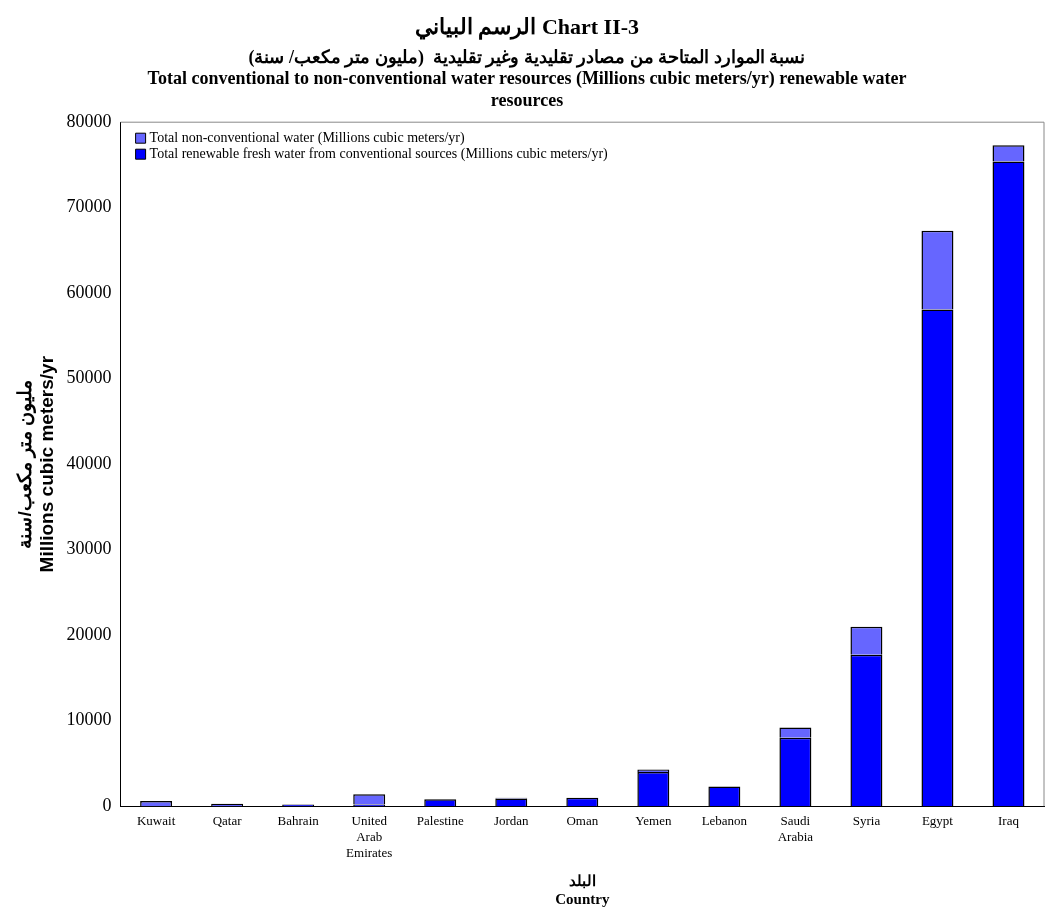  What do you see at coordinates (89, 291) in the screenshot?
I see `y-tick-label: 60000` at bounding box center [89, 291].